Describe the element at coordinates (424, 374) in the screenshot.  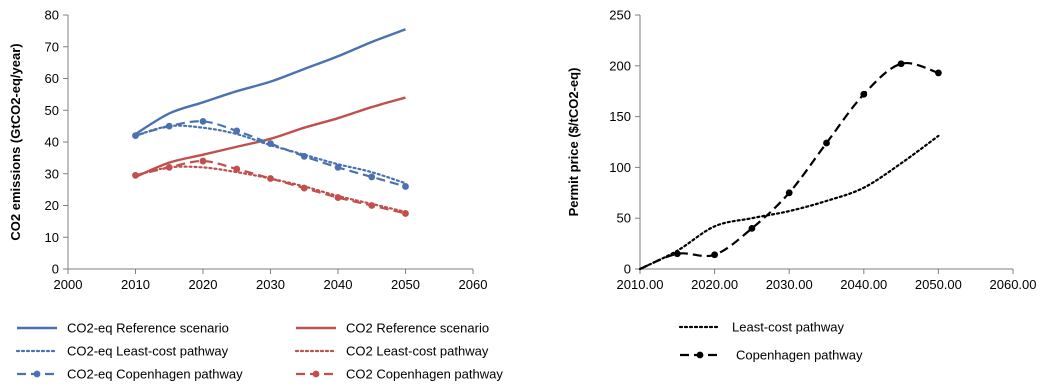
I see `legend-label: CO2 Copenhagen pathway` at that location.